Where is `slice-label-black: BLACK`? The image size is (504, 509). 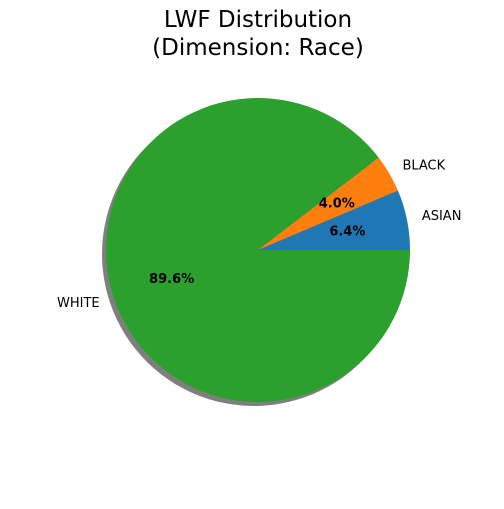
slice-label-black: BLACK is located at coordinates (423, 165).